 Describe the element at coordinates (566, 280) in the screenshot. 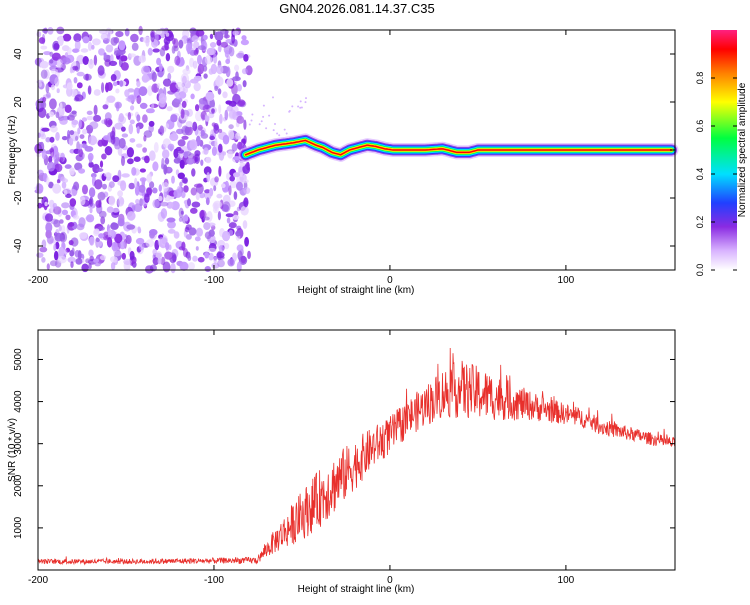

I see `x-tick-label: 100` at that location.